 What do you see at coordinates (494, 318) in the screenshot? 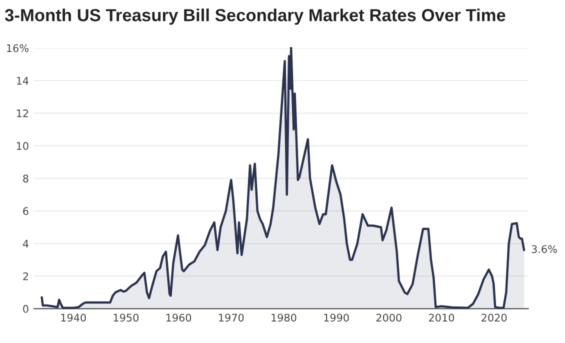
I see `x-tick-label: 2020` at bounding box center [494, 318].